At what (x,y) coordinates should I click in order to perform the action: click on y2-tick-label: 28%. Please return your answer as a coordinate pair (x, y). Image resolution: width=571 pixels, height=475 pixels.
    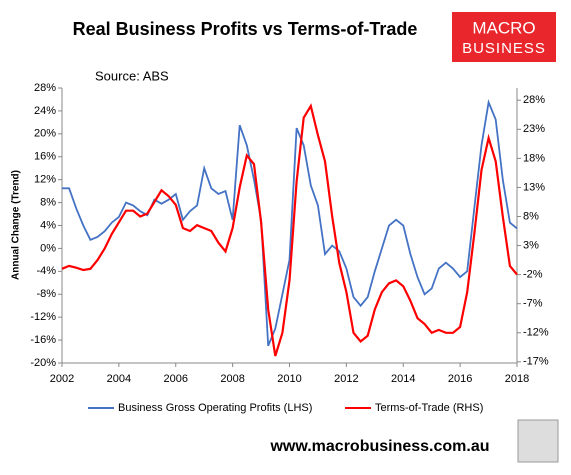
    Looking at the image, I should click on (534, 100).